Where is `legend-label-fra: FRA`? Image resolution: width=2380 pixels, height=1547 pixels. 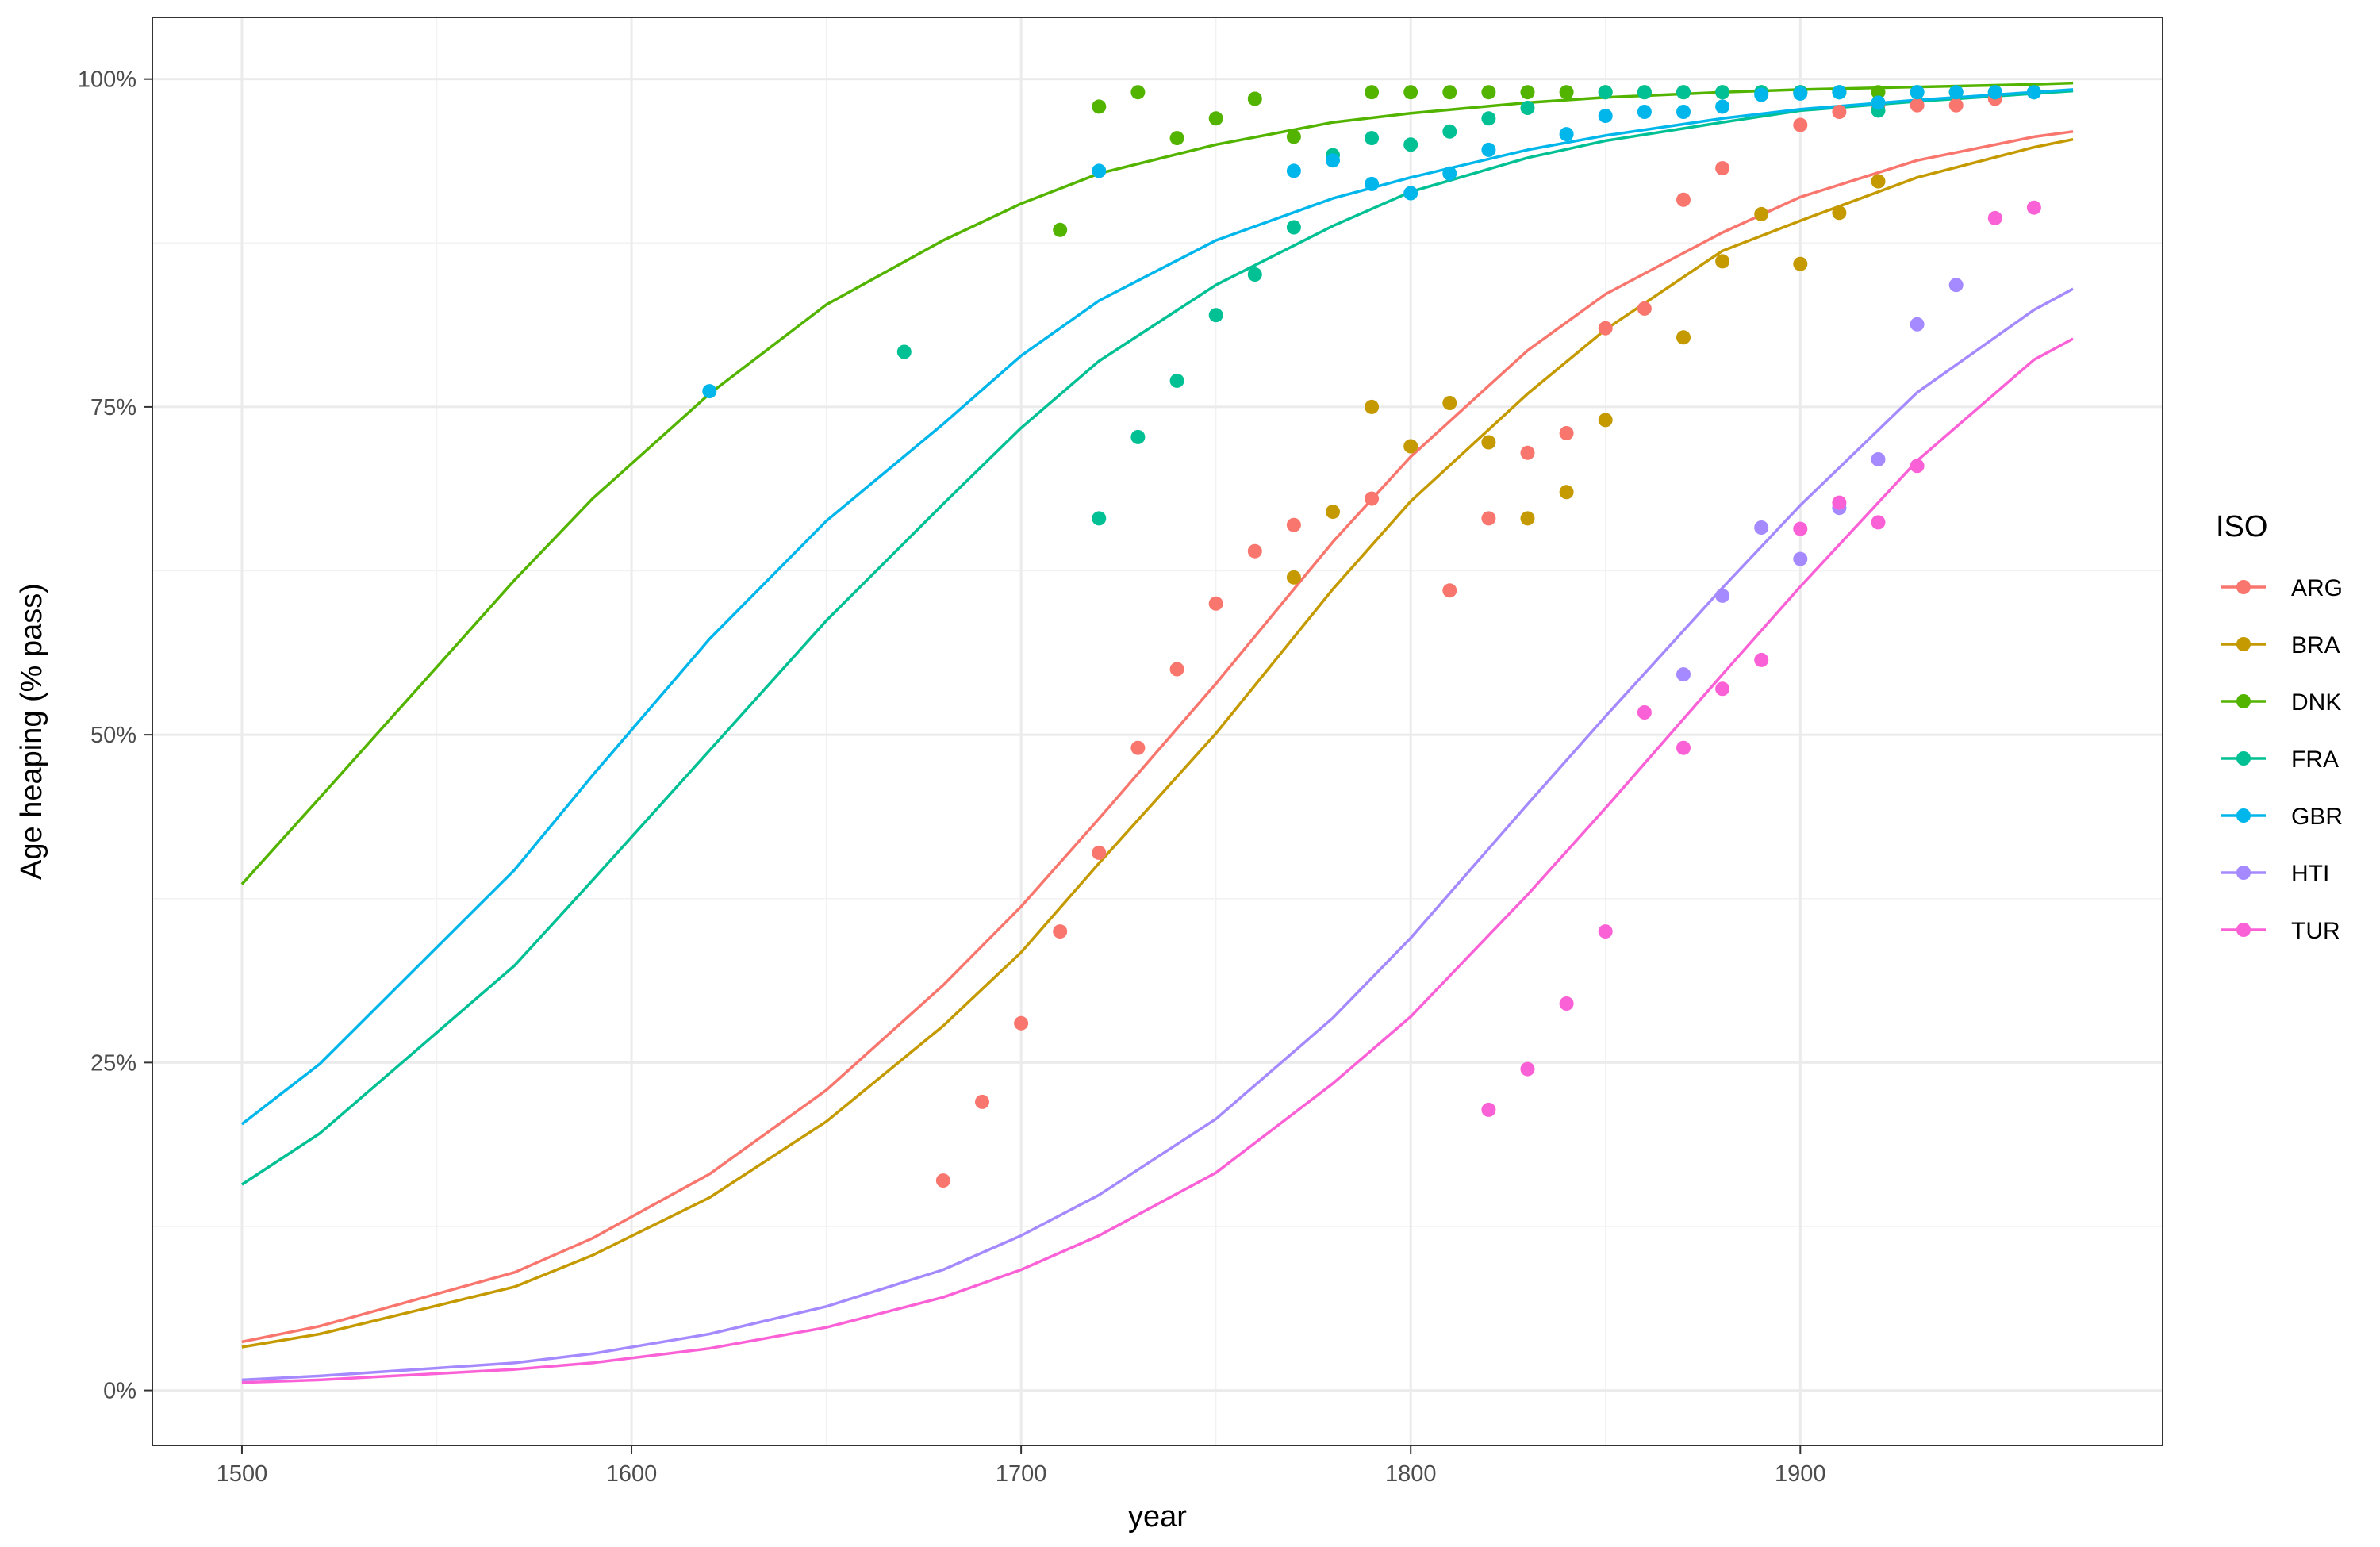 legend-label-fra: FRA is located at coordinates (2315, 760).